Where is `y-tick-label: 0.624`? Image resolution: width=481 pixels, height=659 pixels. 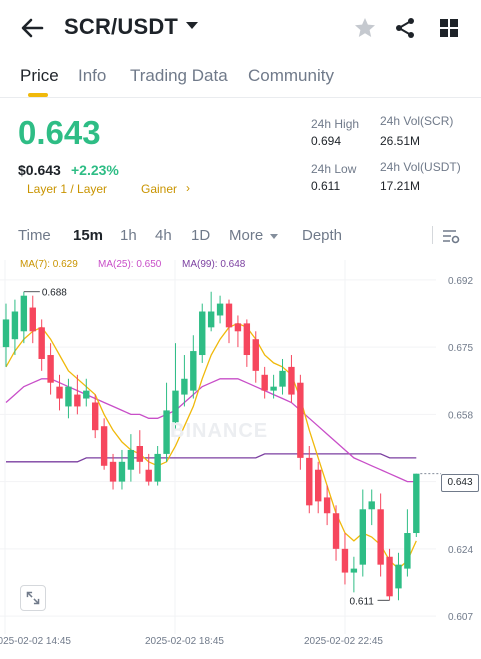 y-tick-label: 0.624 is located at coordinates (460, 550).